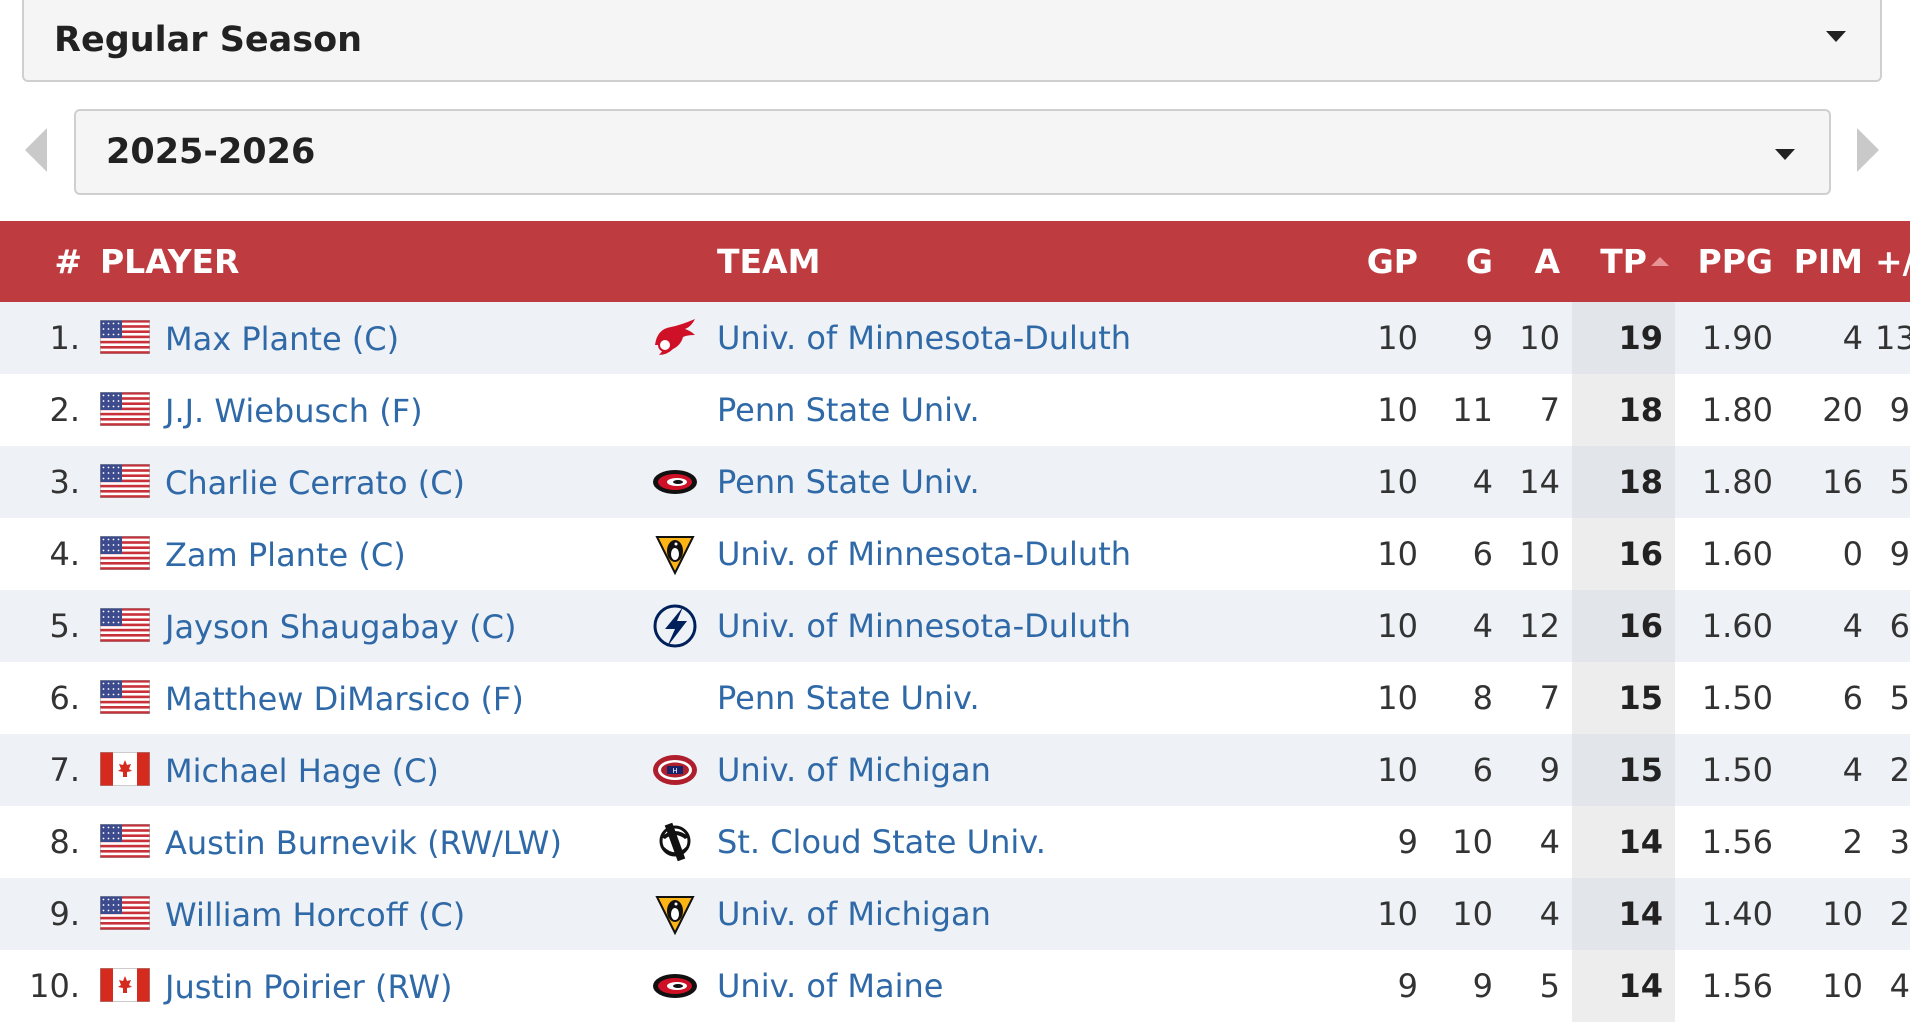 This screenshot has width=1920, height=1024. I want to click on season-type-value: Regular Season, so click(208, 40).